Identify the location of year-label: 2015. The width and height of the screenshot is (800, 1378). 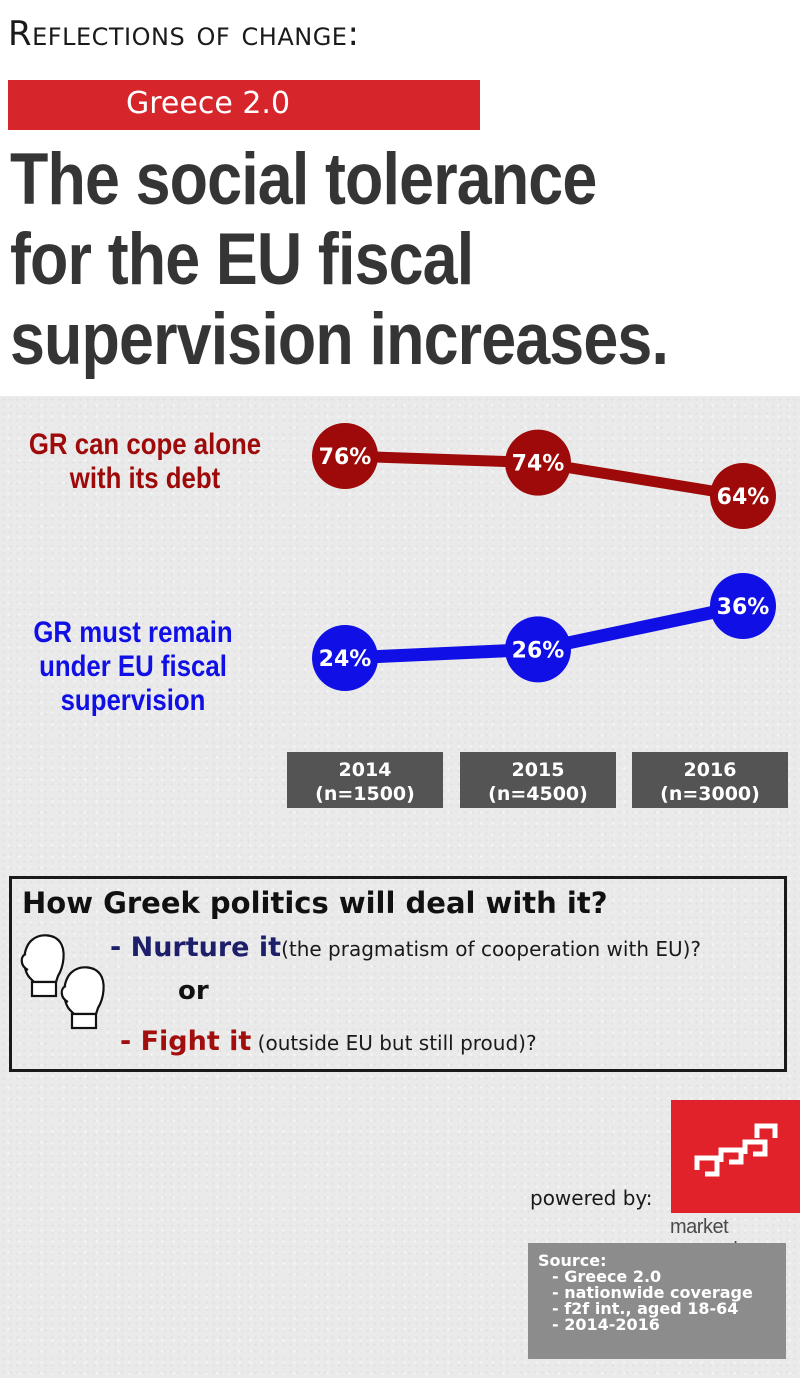
(538, 770).